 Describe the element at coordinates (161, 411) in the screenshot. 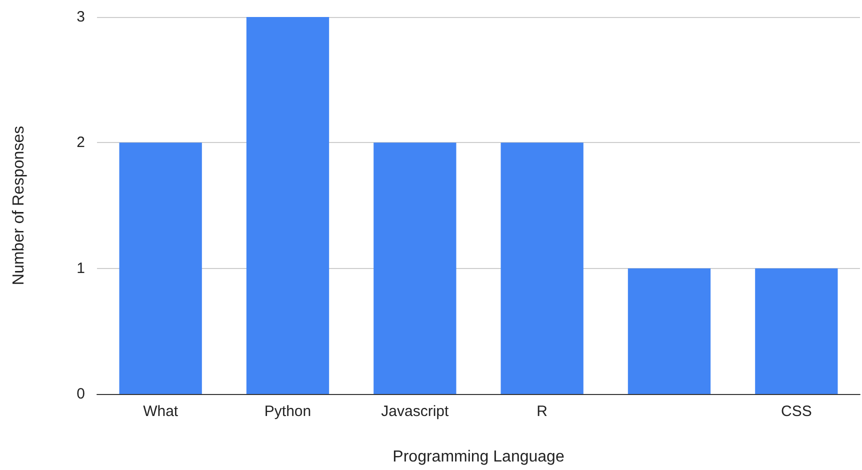

I see `x-tick-label: What` at that location.